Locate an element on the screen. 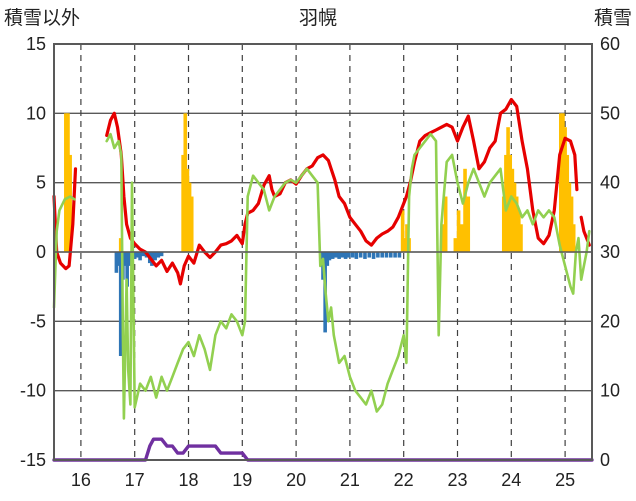  y-right-tick-label: 40 is located at coordinates (610, 183).